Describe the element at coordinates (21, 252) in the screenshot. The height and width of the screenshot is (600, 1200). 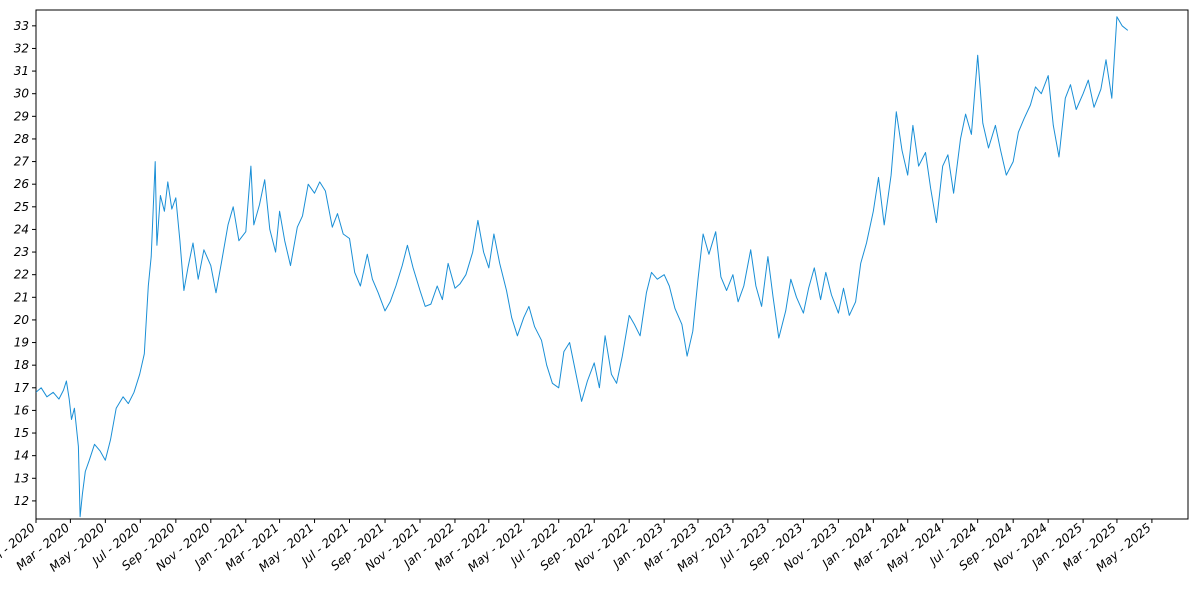
I see `y-tick-label: 23` at that location.